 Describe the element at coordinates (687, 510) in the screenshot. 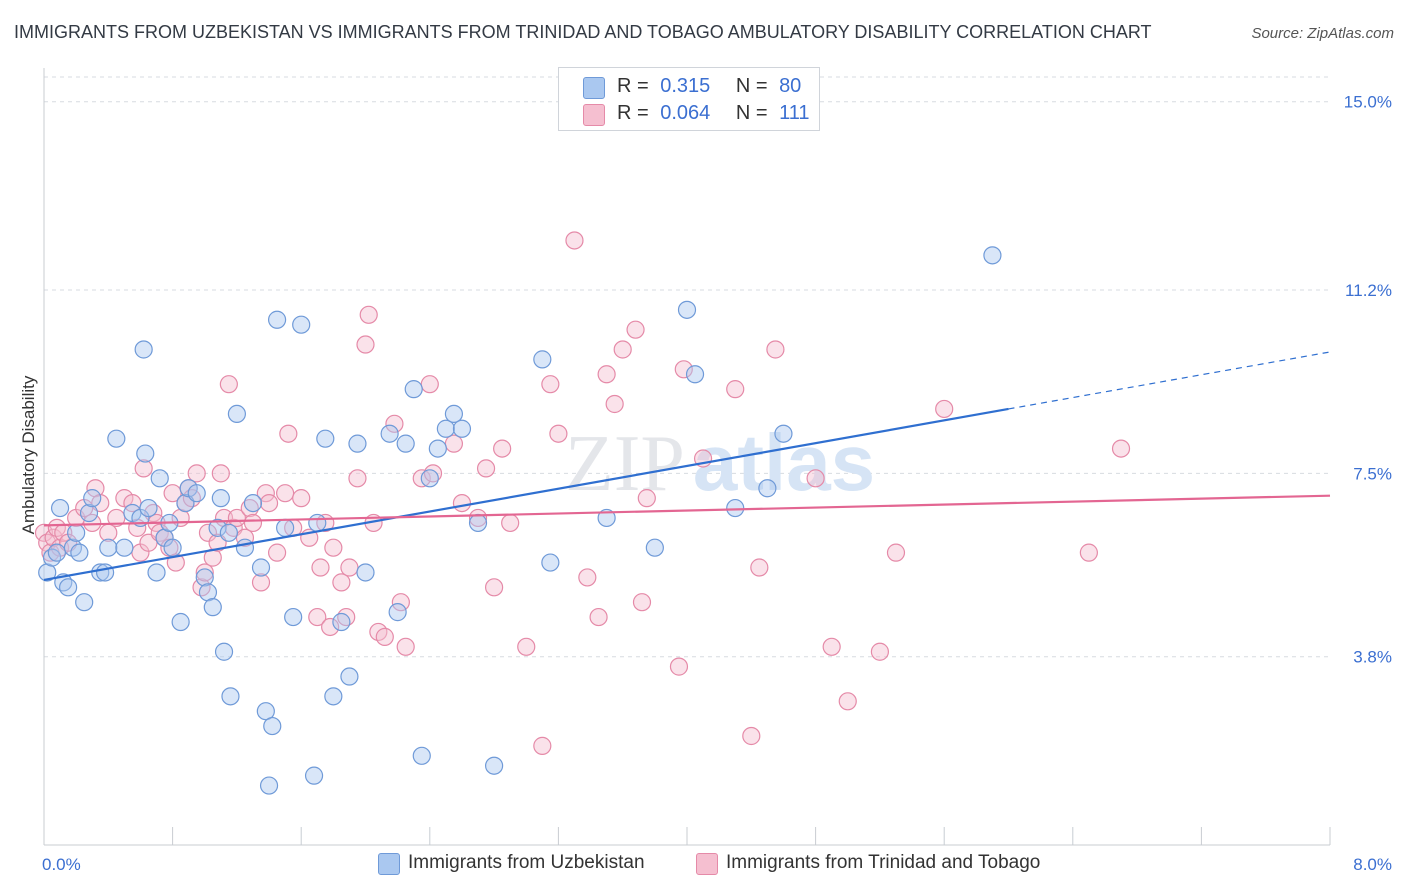

I see `trend-line-trinidad` at that location.